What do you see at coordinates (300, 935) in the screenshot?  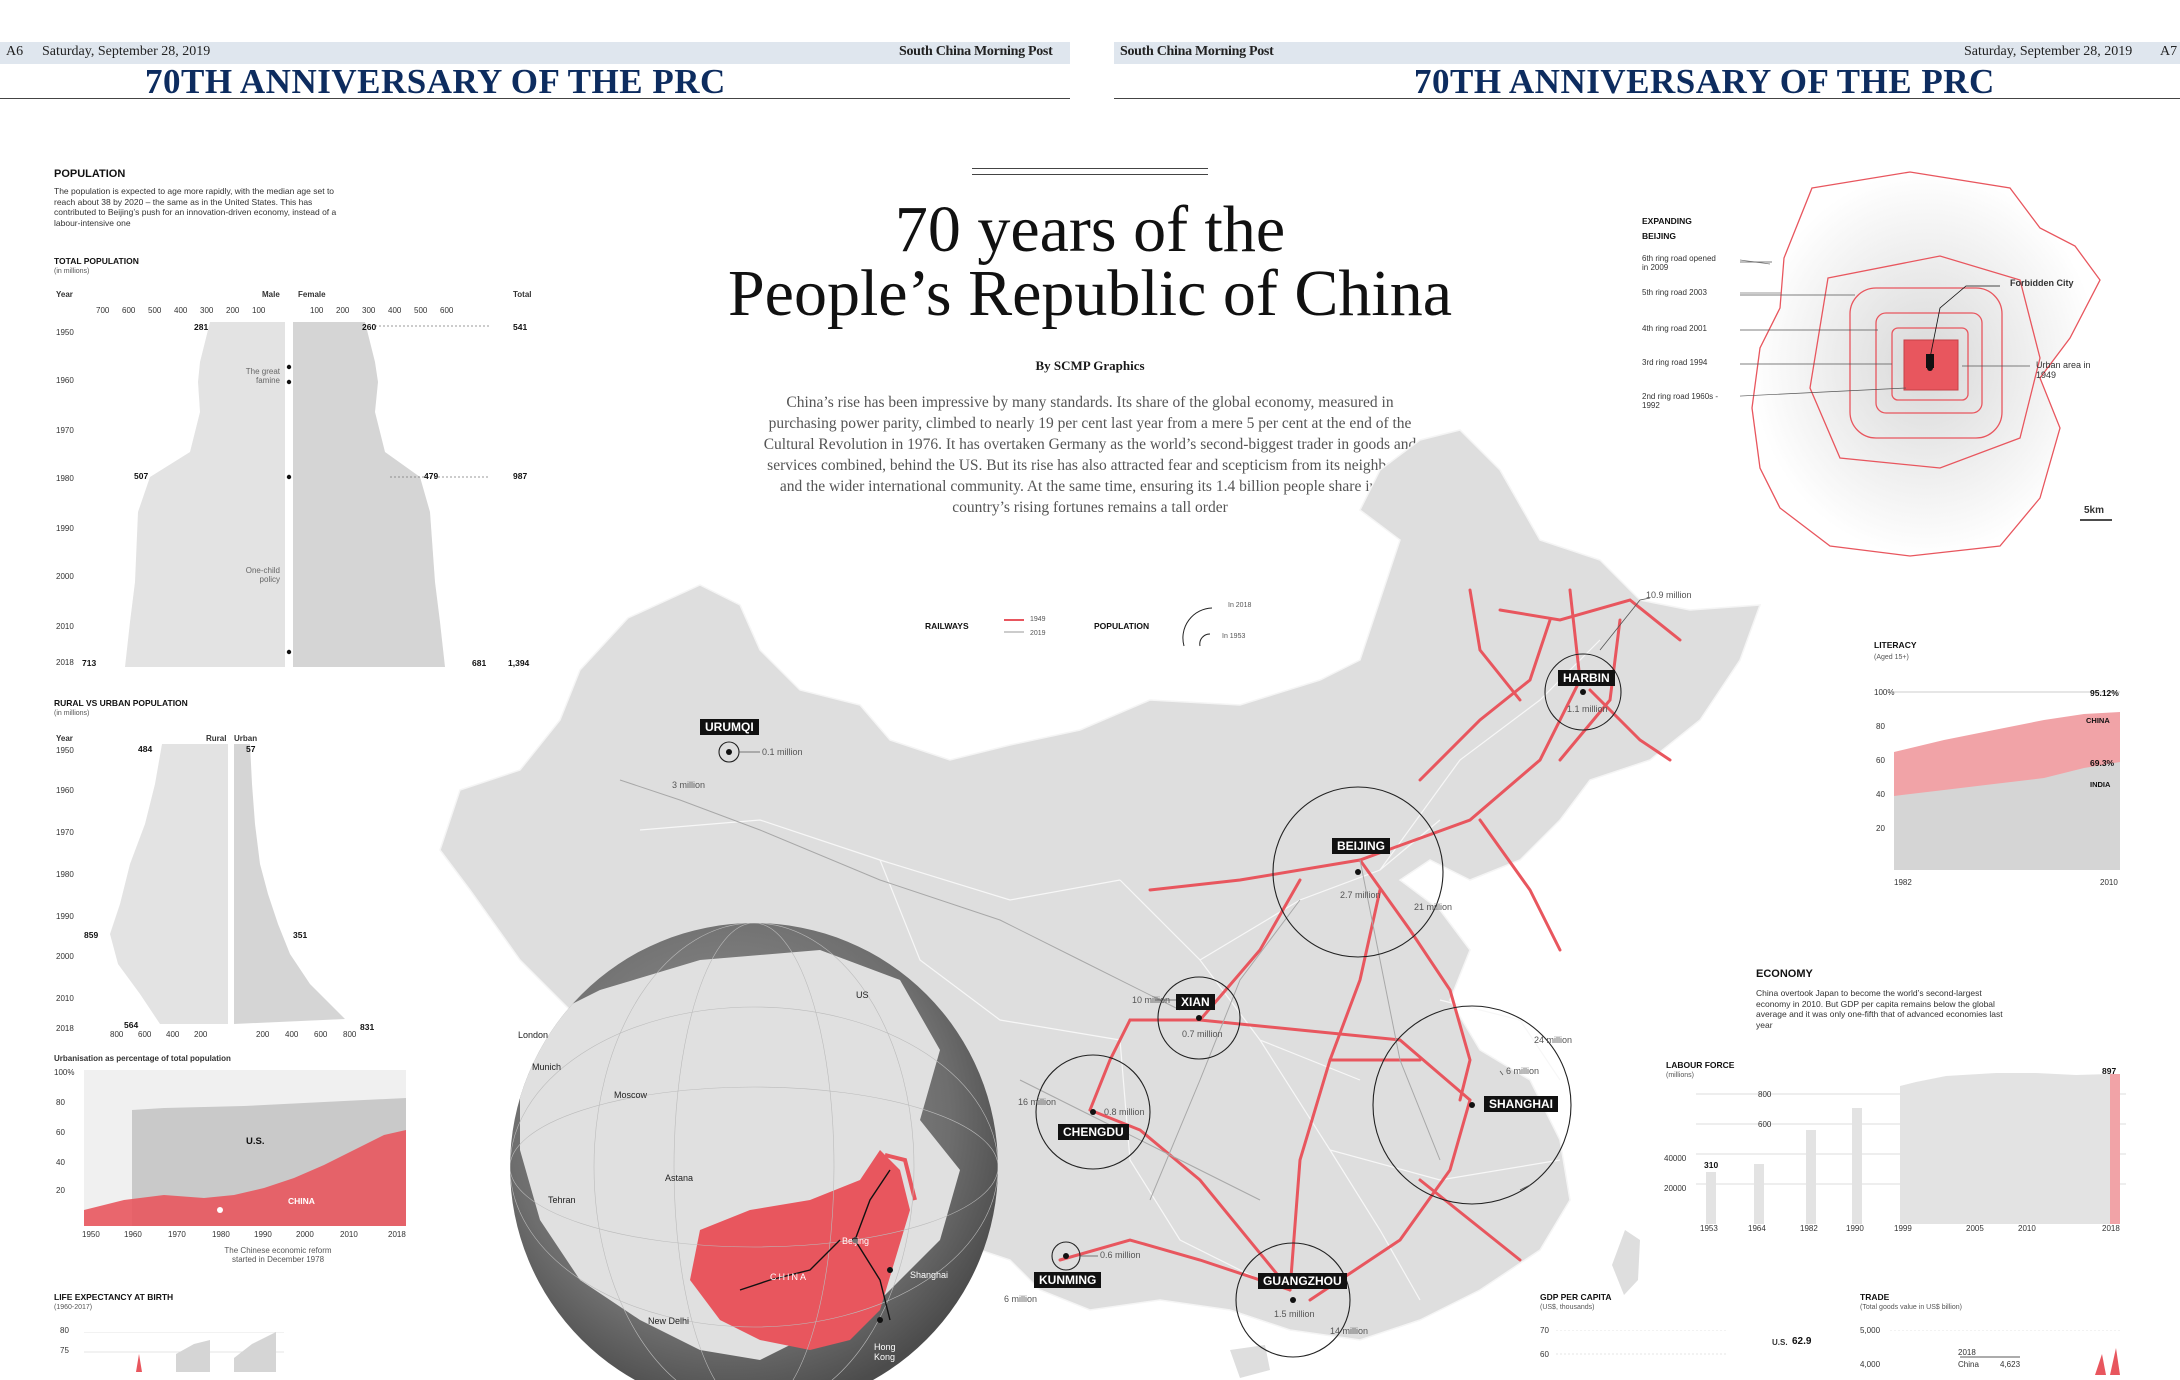 I see `urban-2000: 351` at bounding box center [300, 935].